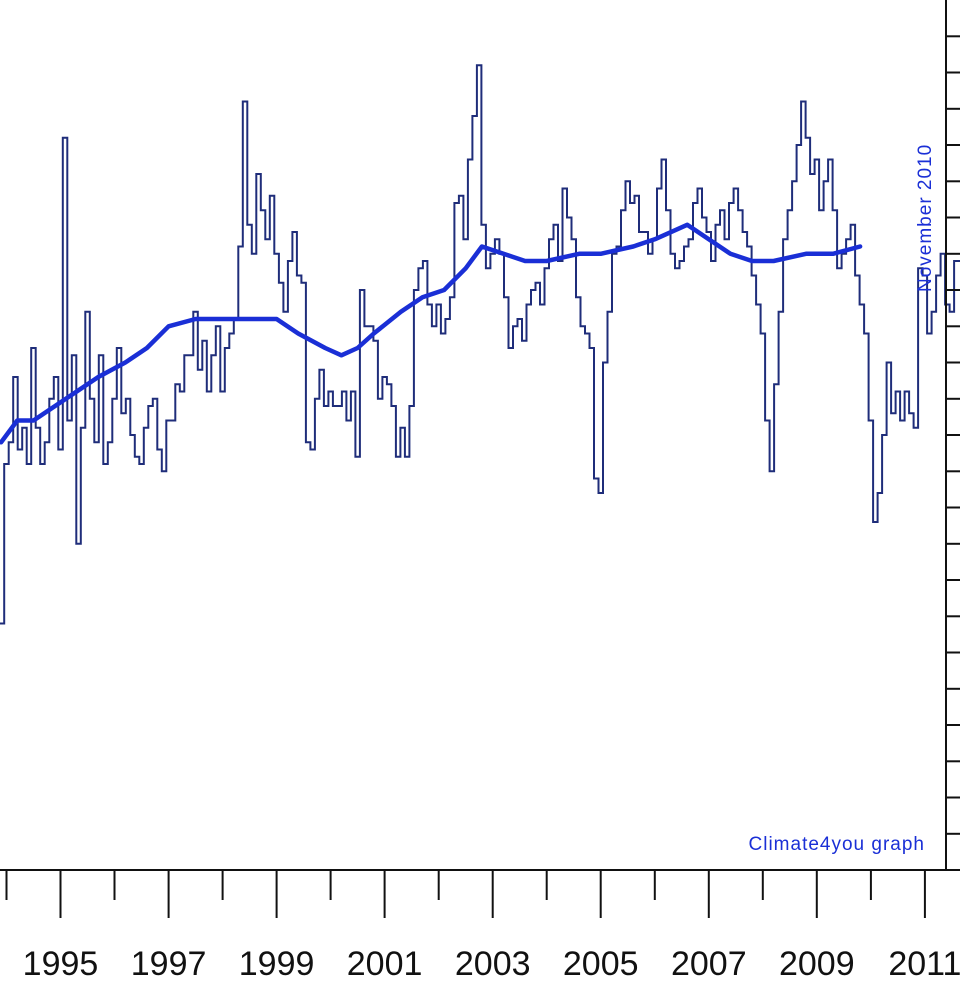 This screenshot has width=960, height=986. What do you see at coordinates (817, 964) in the screenshot?
I see `x-tick-label-2009: 2009` at bounding box center [817, 964].